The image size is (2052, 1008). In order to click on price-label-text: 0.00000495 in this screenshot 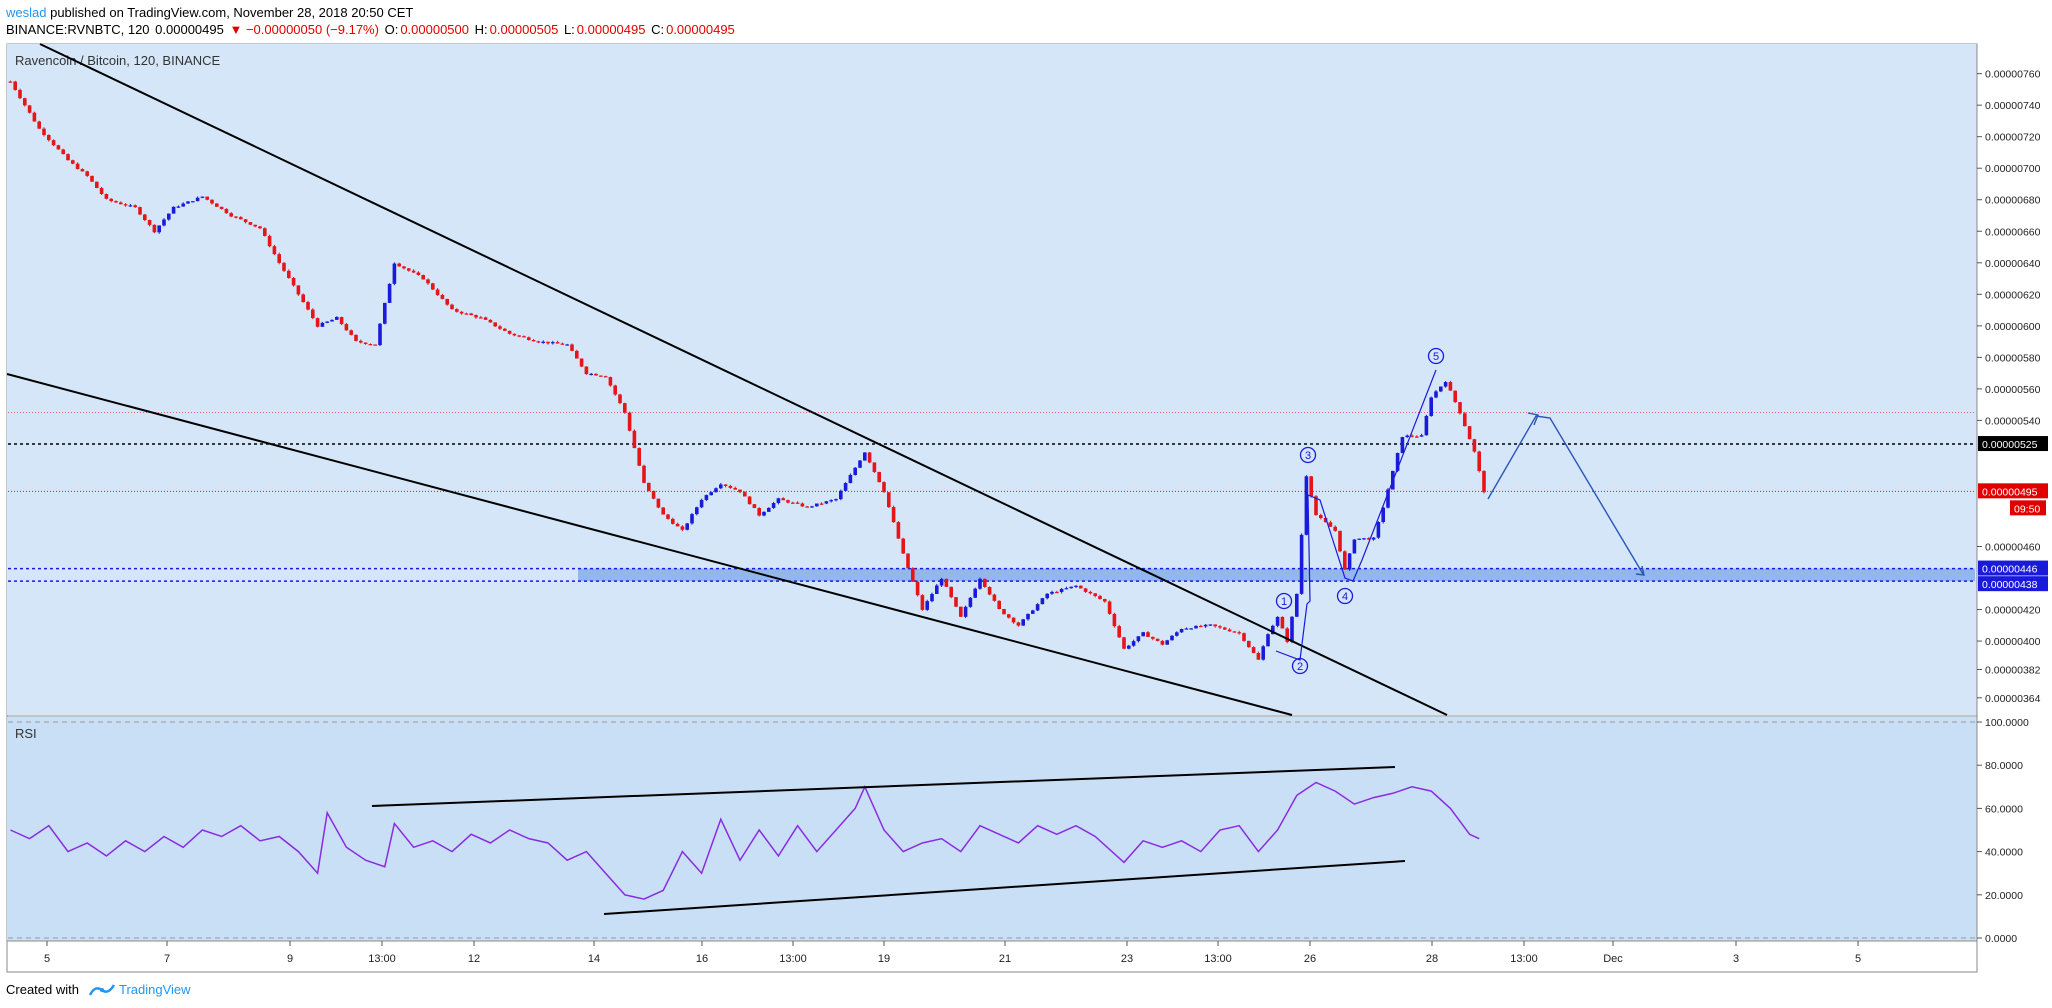, I will do `click(2010, 492)`.